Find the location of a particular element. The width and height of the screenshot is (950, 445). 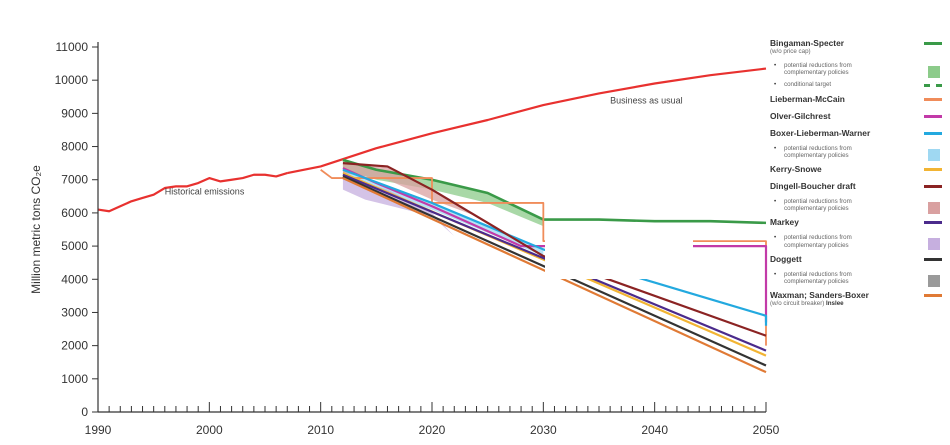

white-occlusion-box is located at coordinates (619, 259).